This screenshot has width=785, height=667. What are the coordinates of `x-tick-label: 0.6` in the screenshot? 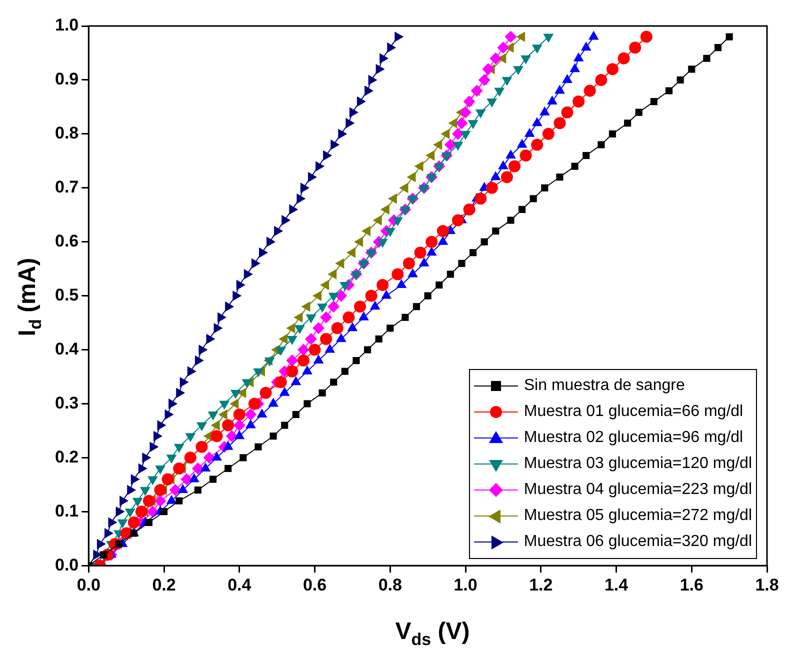 It's located at (314, 584).